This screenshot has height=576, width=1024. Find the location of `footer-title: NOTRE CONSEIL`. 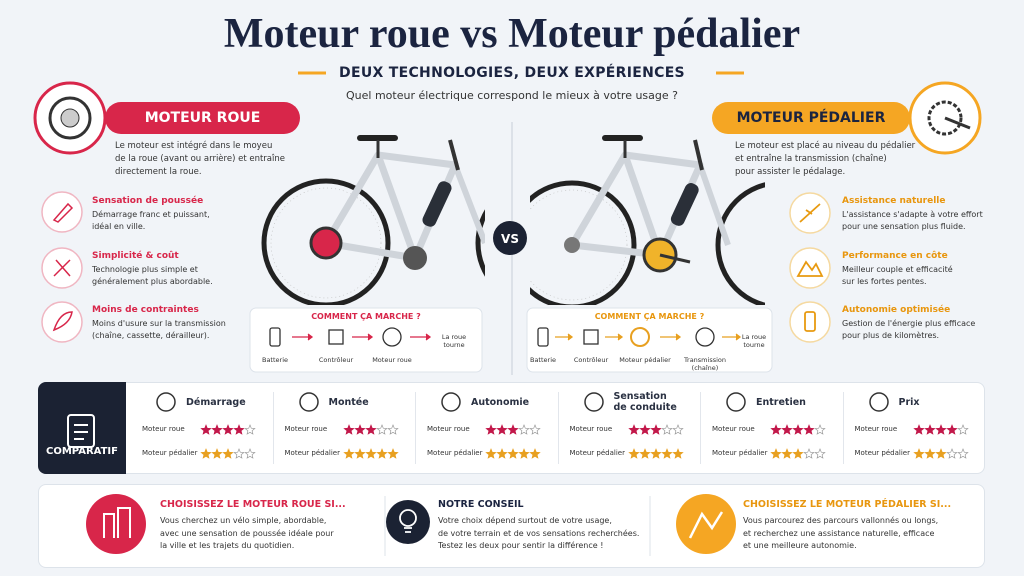

footer-title: NOTRE CONSEIL is located at coordinates (481, 504).